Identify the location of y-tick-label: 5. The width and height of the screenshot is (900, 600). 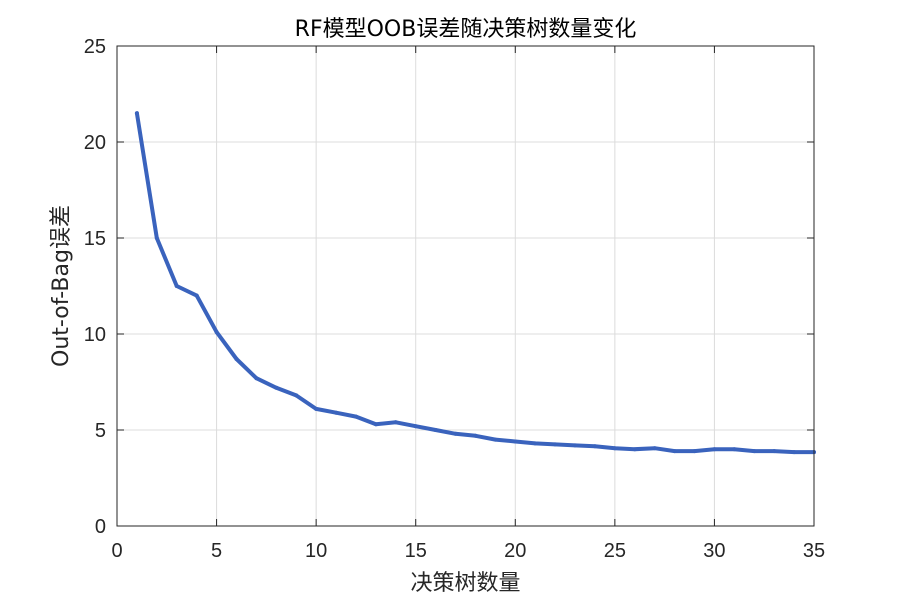
(100, 431).